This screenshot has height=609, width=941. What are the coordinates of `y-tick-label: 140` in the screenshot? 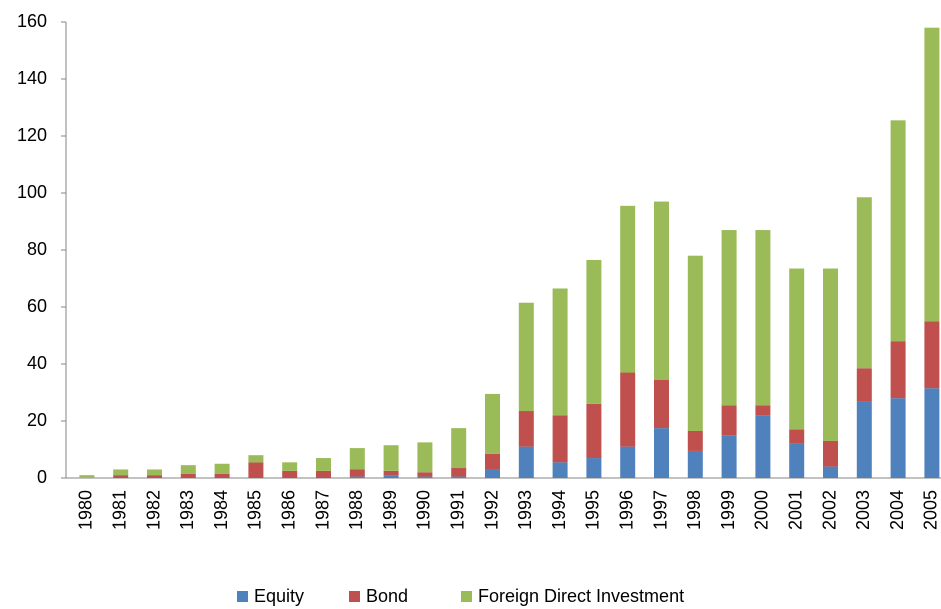 It's located at (32, 78).